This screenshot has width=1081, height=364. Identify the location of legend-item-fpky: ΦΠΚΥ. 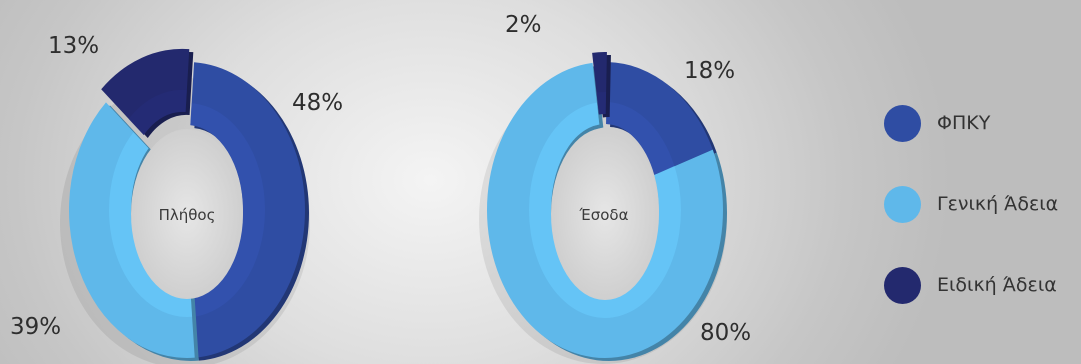
(982, 123).